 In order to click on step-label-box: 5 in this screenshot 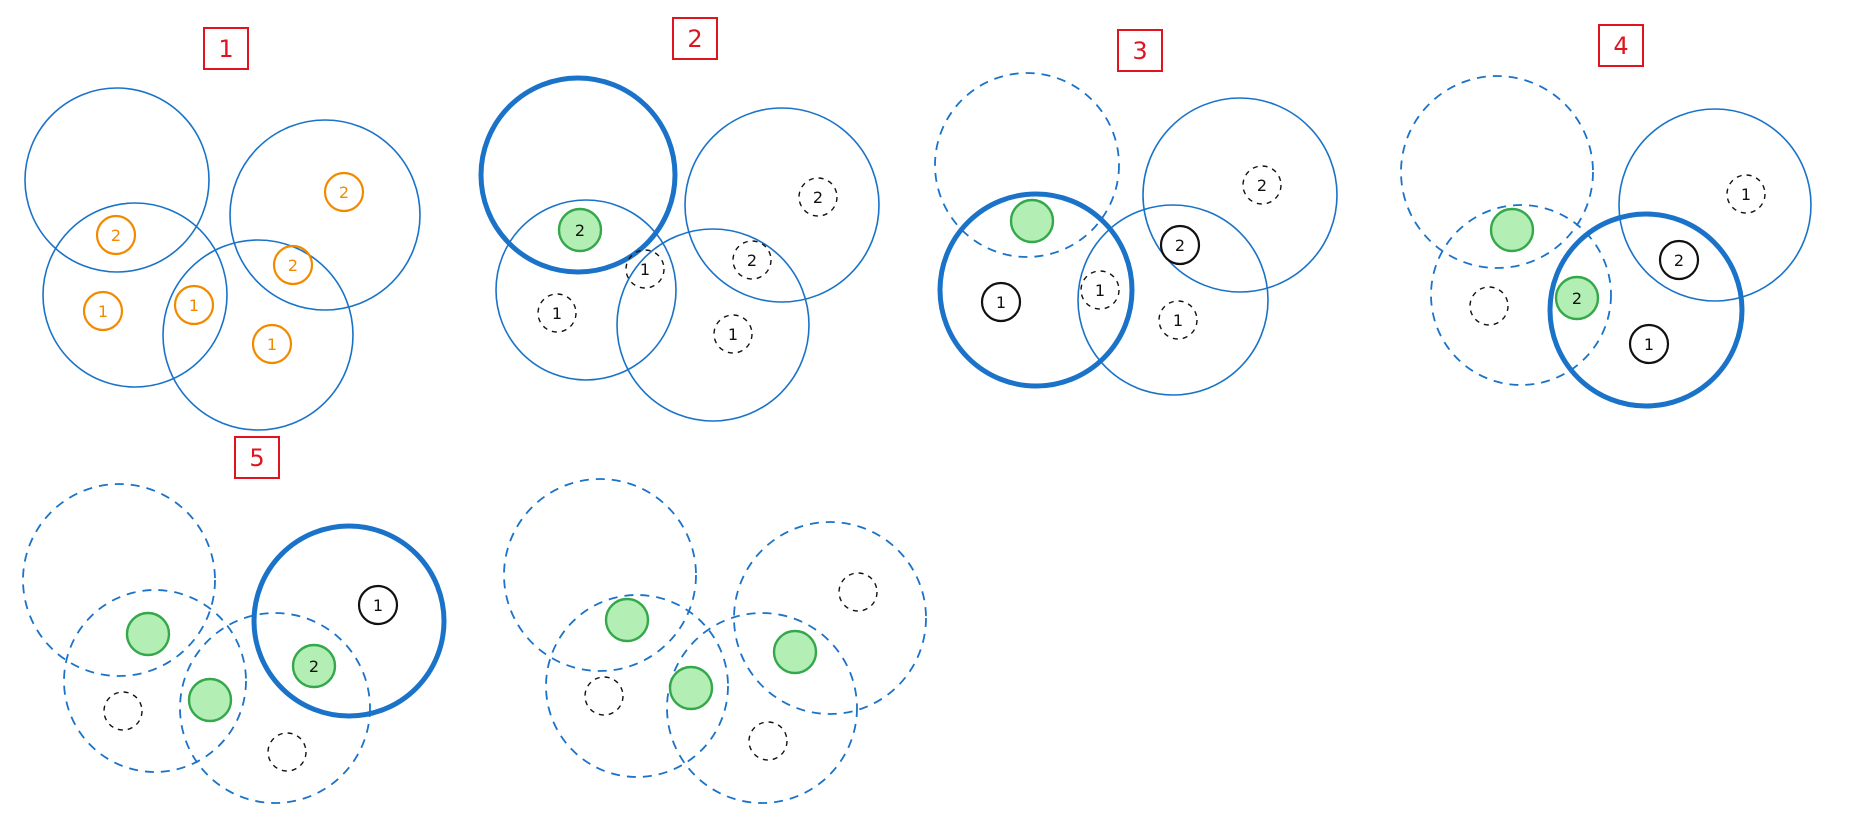, I will do `click(257, 457)`.